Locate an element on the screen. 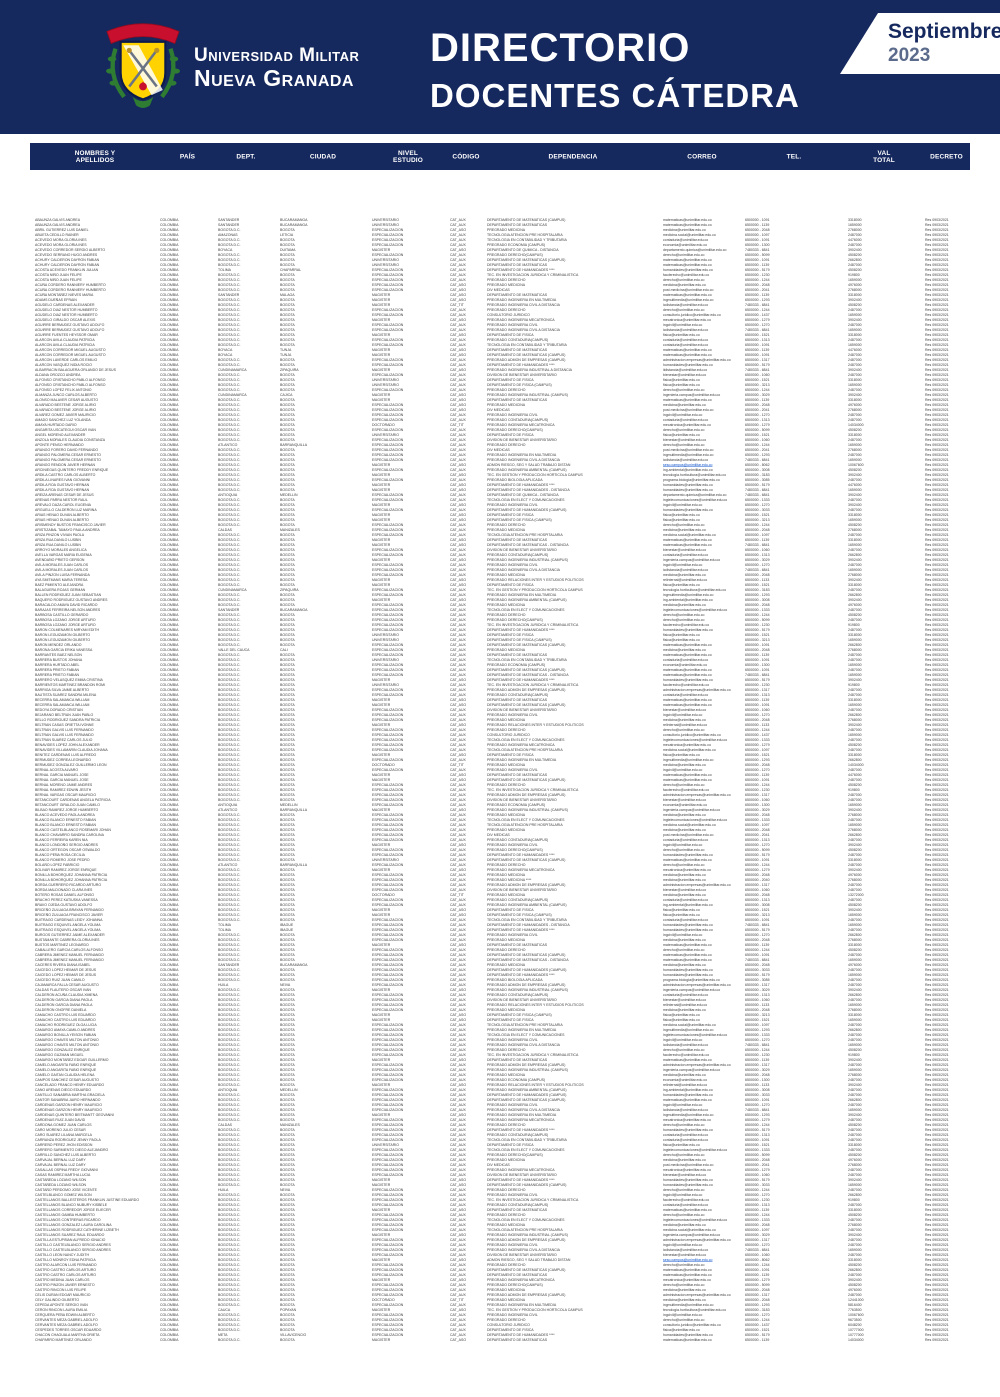 The image size is (1000, 1397). cell-tel: 6500000 - 1313 is located at coordinates (757, 900).